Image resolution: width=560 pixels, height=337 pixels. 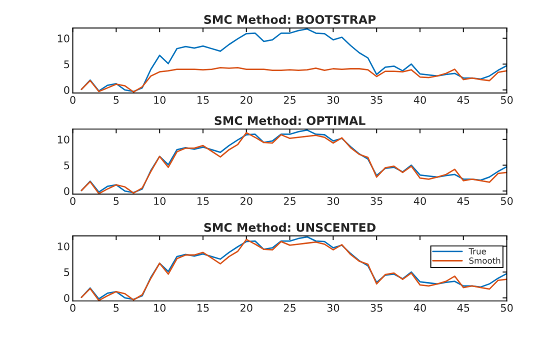 What do you see at coordinates (290, 227) in the screenshot?
I see `chart-title: SMC Method: UNSCENTED` at bounding box center [290, 227].